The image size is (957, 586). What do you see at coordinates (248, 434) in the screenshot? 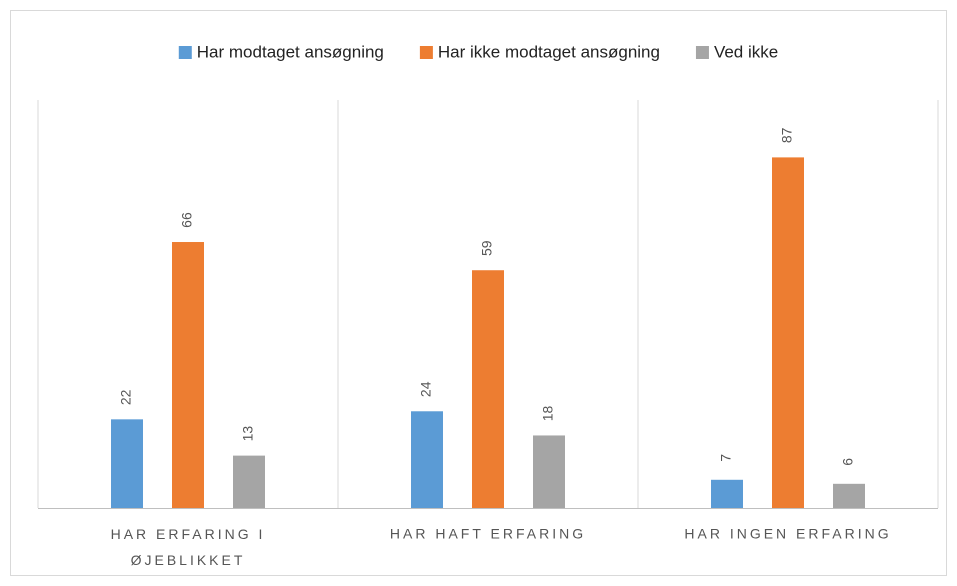
I see `value-label: 13` at bounding box center [248, 434].